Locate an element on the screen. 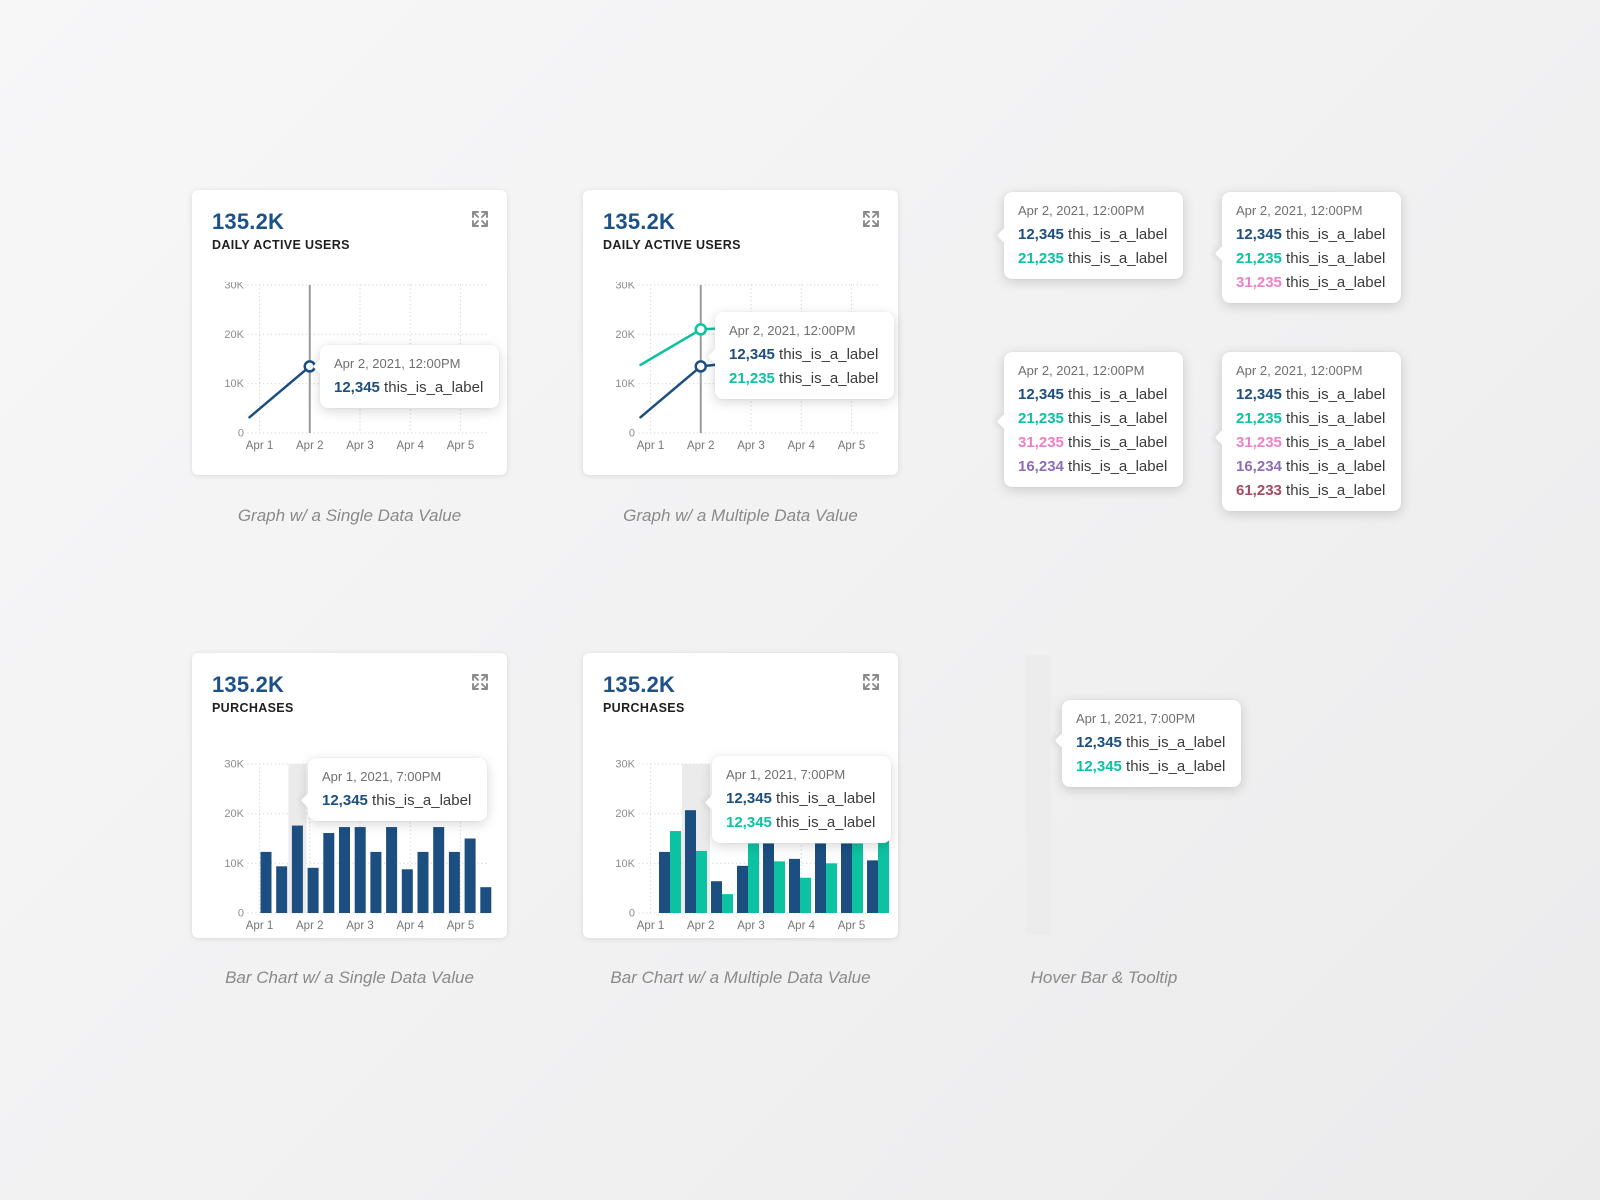 The width and height of the screenshot is (1600, 1200). caption-hover: Hover Bar & Tooltip is located at coordinates (1104, 977).